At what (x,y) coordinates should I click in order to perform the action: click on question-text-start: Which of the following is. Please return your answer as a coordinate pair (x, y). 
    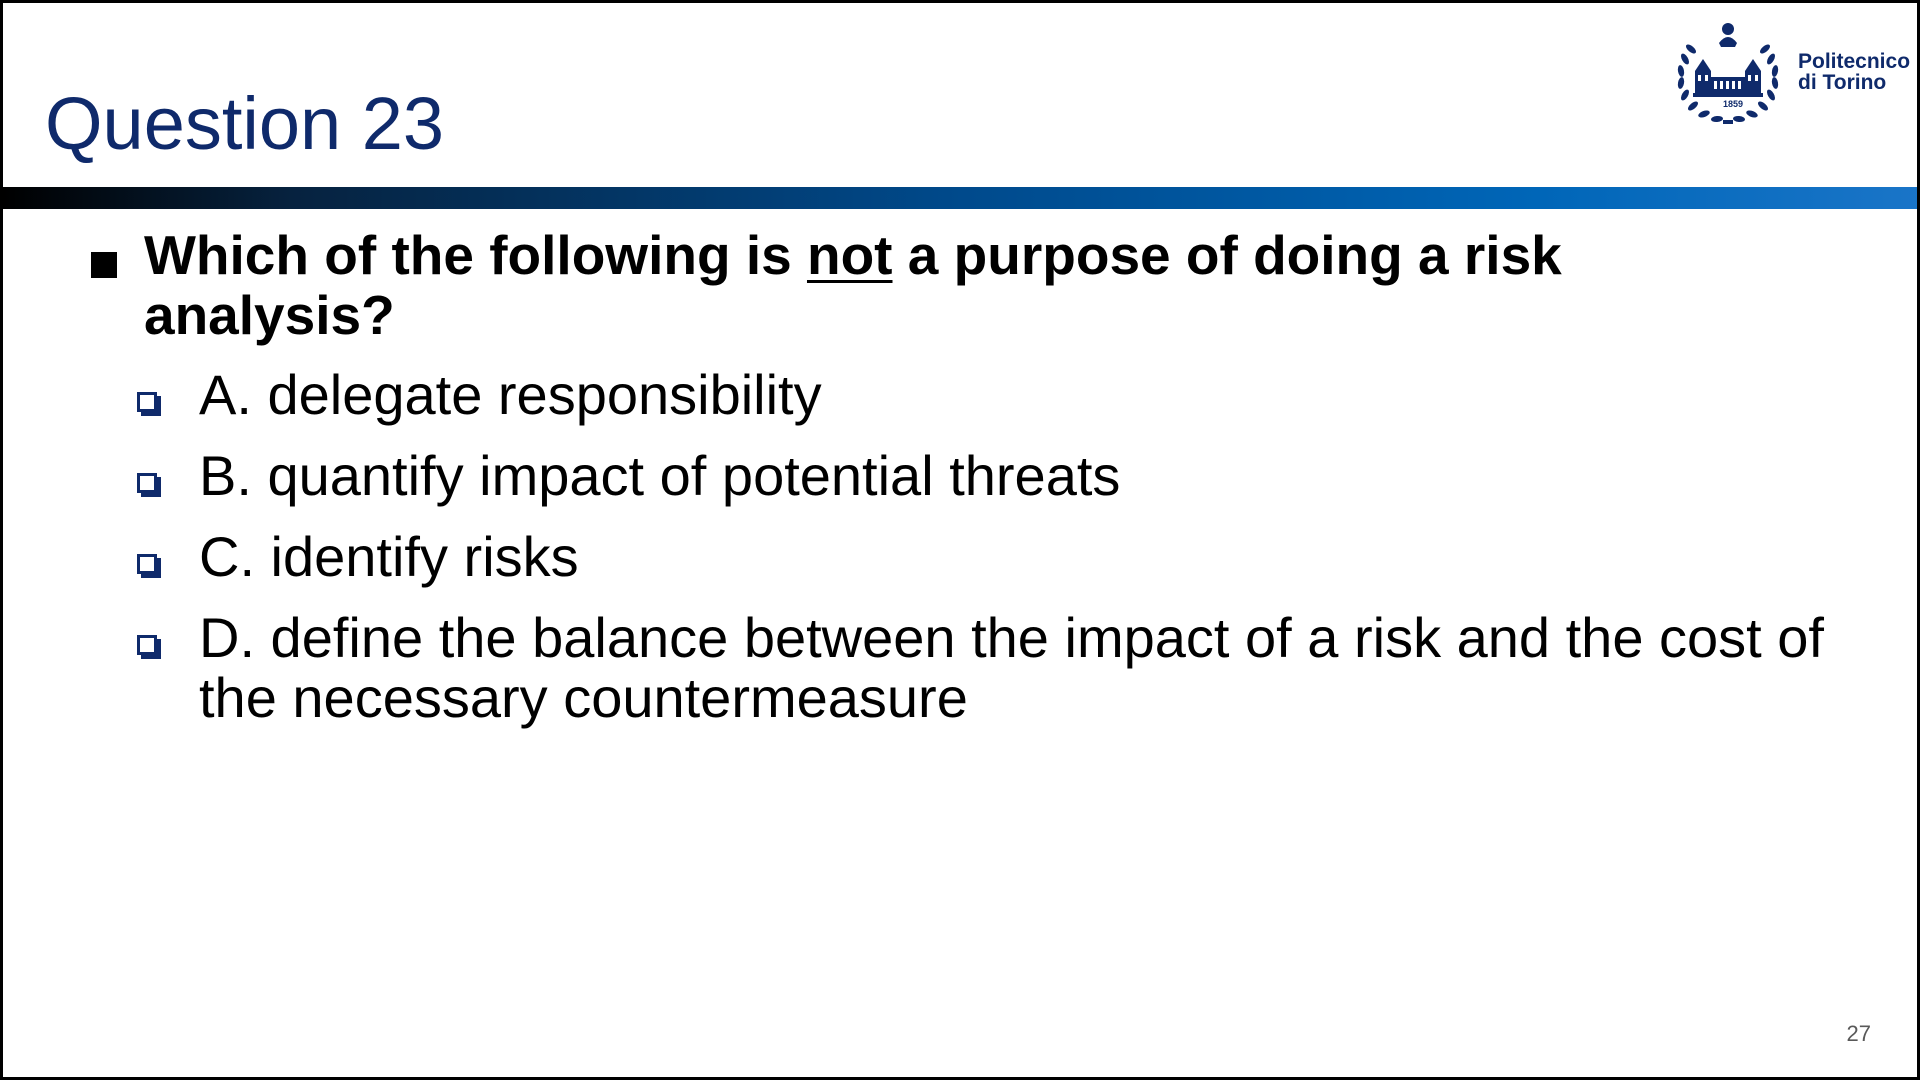
    Looking at the image, I should click on (475, 255).